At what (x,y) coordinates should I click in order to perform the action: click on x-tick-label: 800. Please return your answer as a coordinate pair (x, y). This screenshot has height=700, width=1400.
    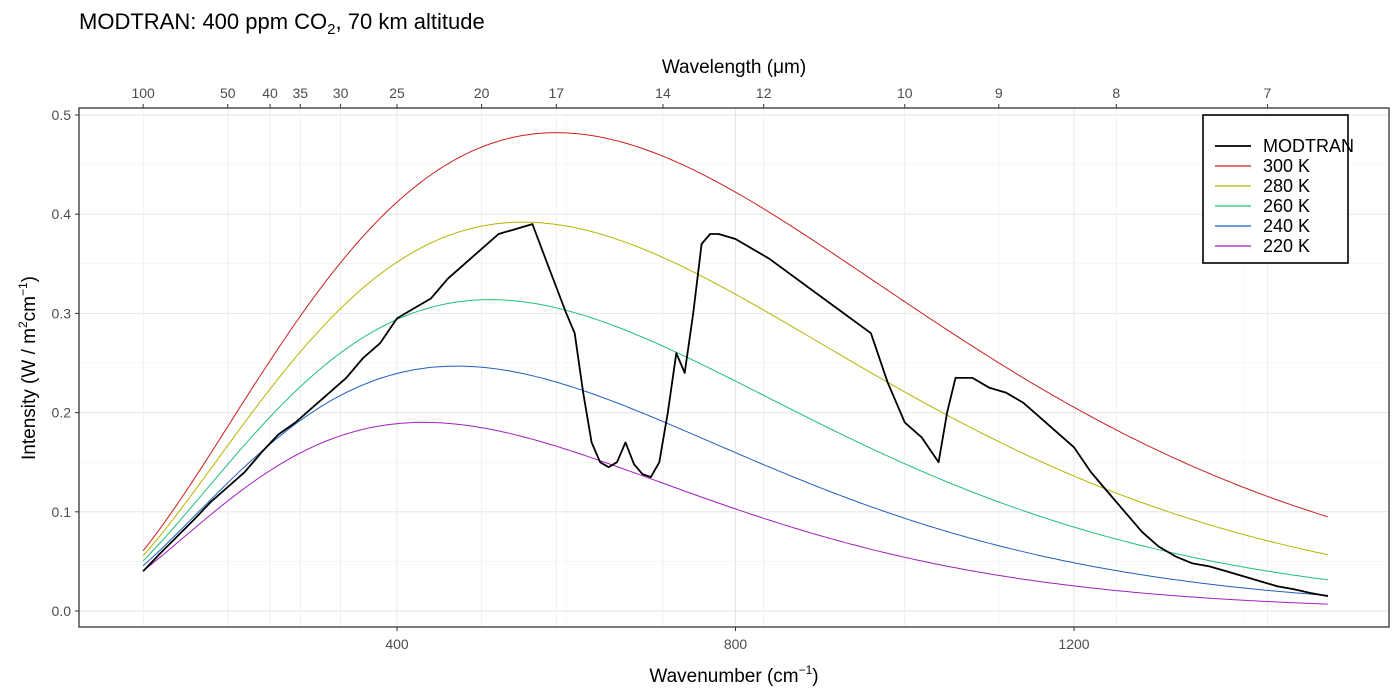
    Looking at the image, I should click on (736, 644).